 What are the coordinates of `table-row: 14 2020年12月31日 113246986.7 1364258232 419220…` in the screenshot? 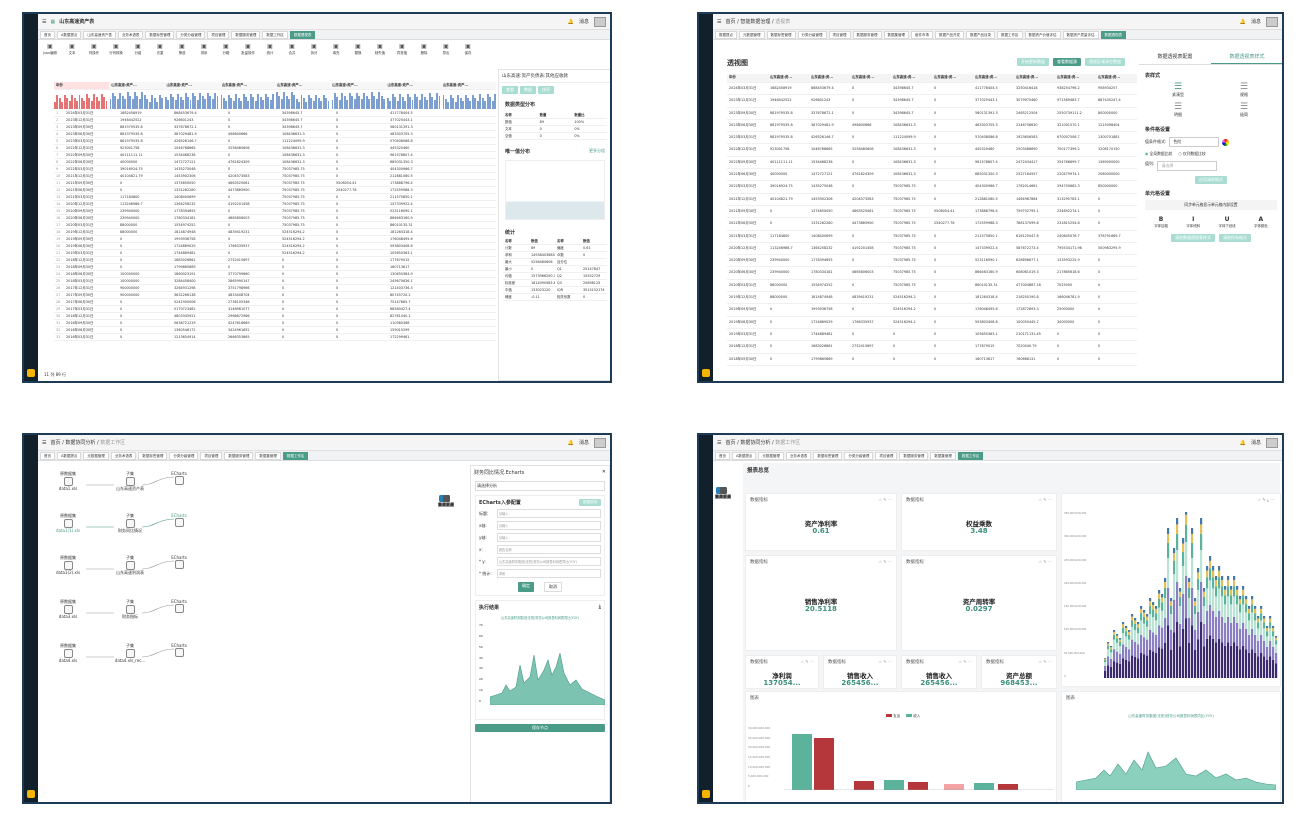 It's located at (275, 204).